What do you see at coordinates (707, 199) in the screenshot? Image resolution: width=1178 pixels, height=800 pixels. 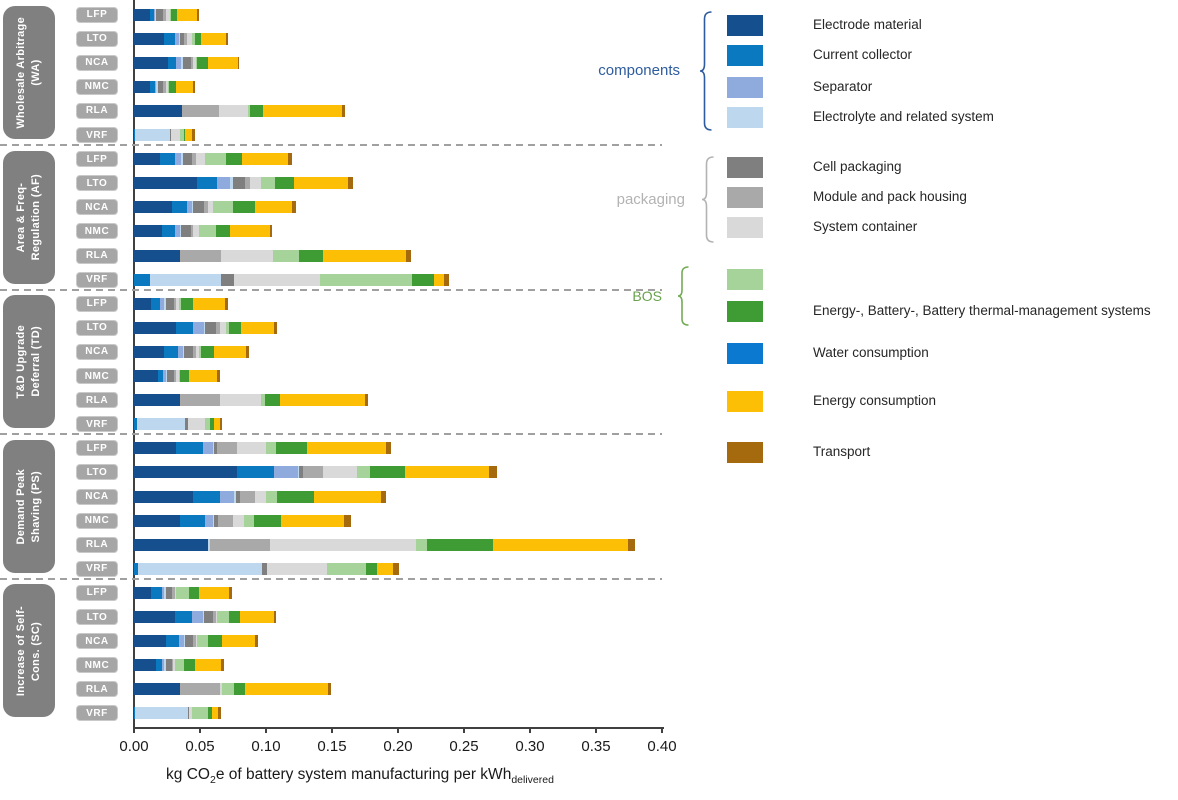 I see `packaging-bracket` at bounding box center [707, 199].